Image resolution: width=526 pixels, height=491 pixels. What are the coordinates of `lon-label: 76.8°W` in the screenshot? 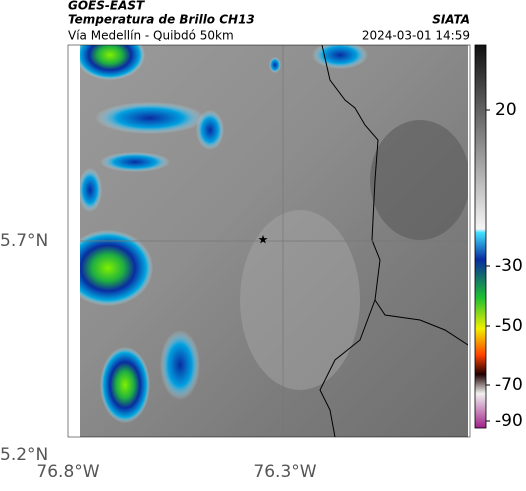 It's located at (67, 472).